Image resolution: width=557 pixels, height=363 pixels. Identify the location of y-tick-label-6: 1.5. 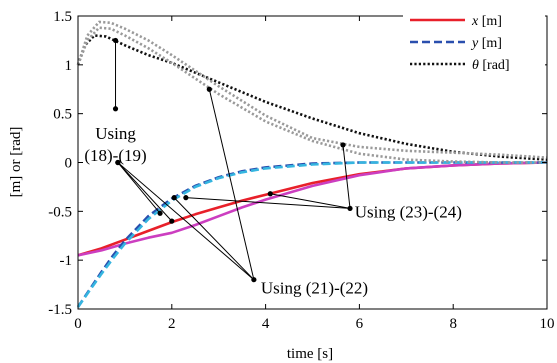
(62, 17).